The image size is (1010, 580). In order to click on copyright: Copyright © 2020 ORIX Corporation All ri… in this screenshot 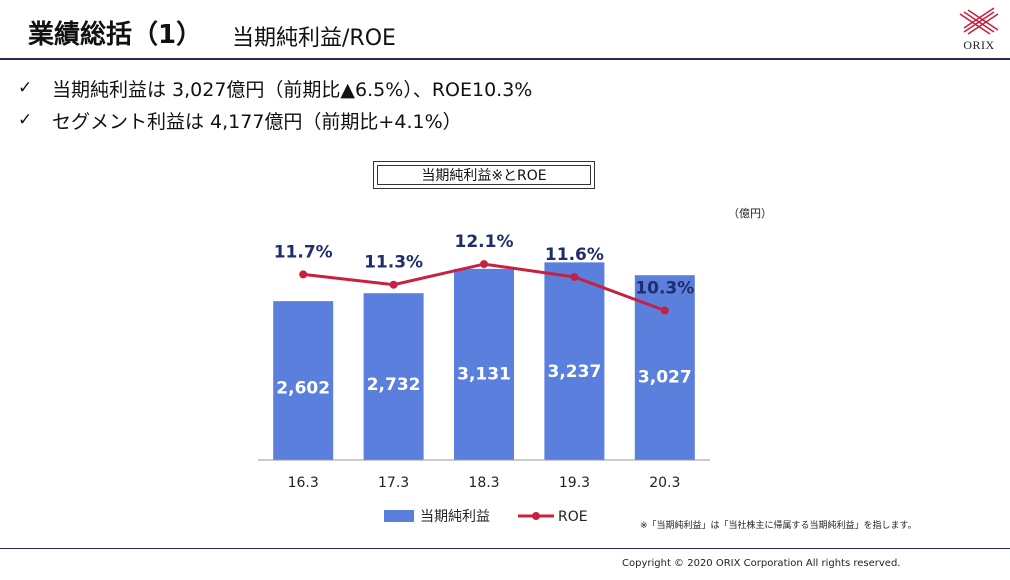, I will do `click(761, 563)`.